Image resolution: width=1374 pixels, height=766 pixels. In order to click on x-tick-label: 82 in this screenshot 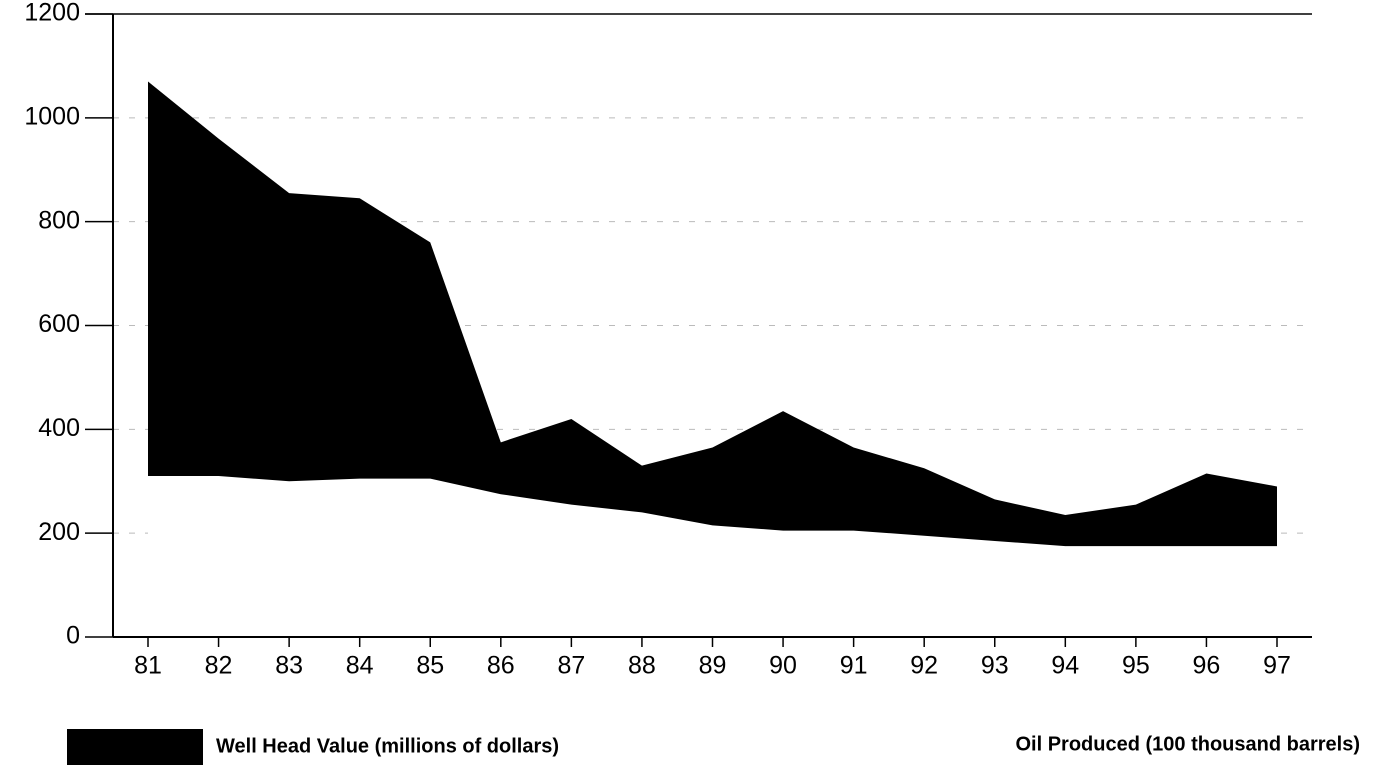, I will do `click(219, 666)`.